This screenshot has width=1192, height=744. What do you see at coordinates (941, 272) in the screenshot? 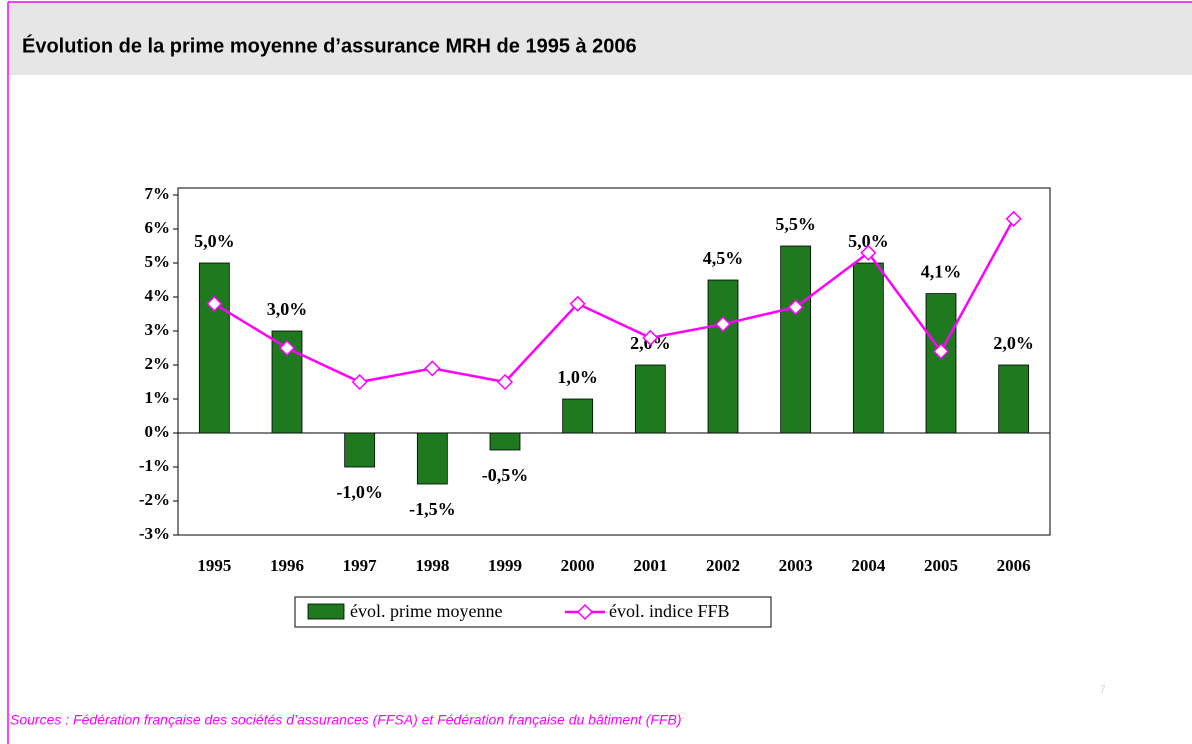
I see `value-label: 4,1%` at bounding box center [941, 272].